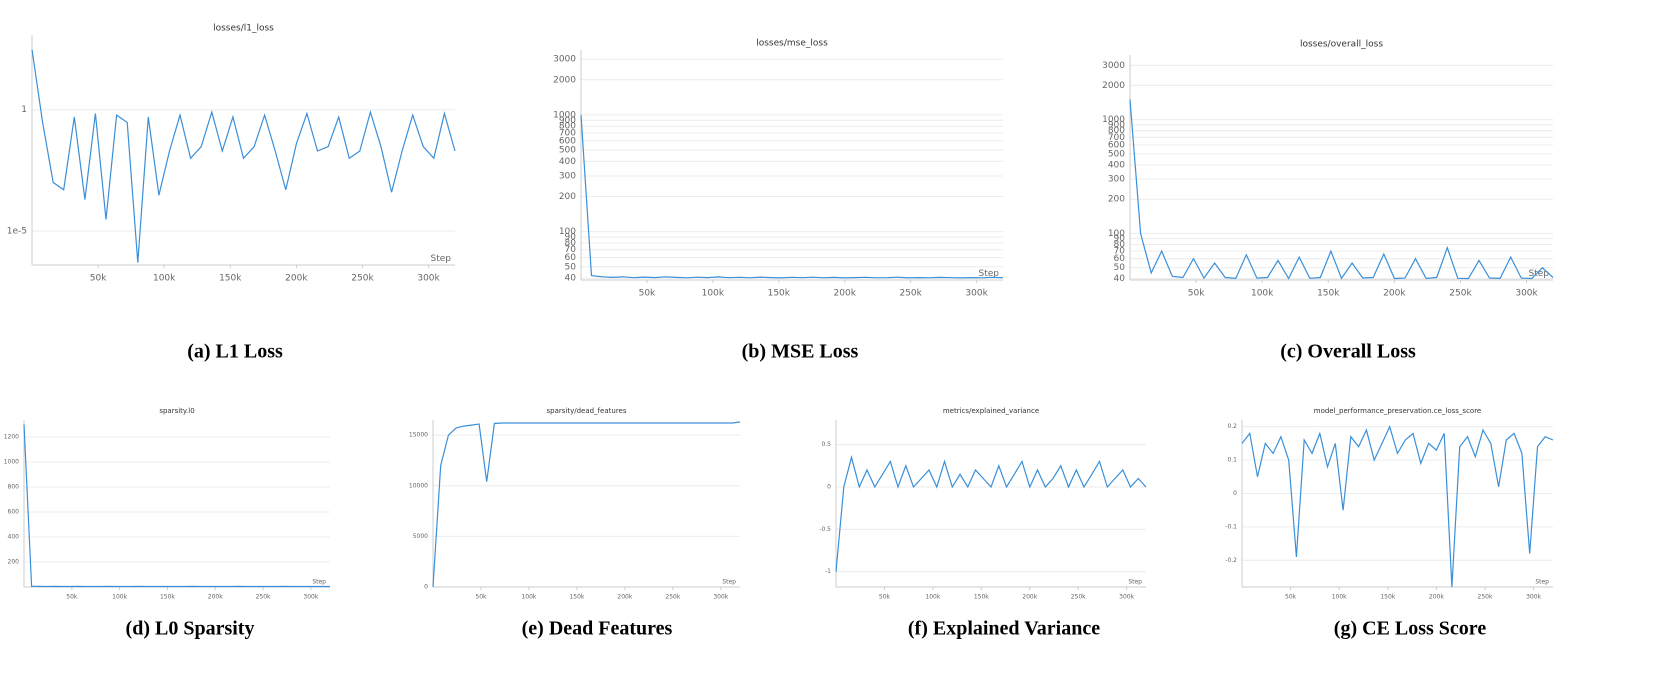 The height and width of the screenshot is (687, 1661). What do you see at coordinates (190, 629) in the screenshot?
I see `caption: (d) L0 Sparsity` at bounding box center [190, 629].